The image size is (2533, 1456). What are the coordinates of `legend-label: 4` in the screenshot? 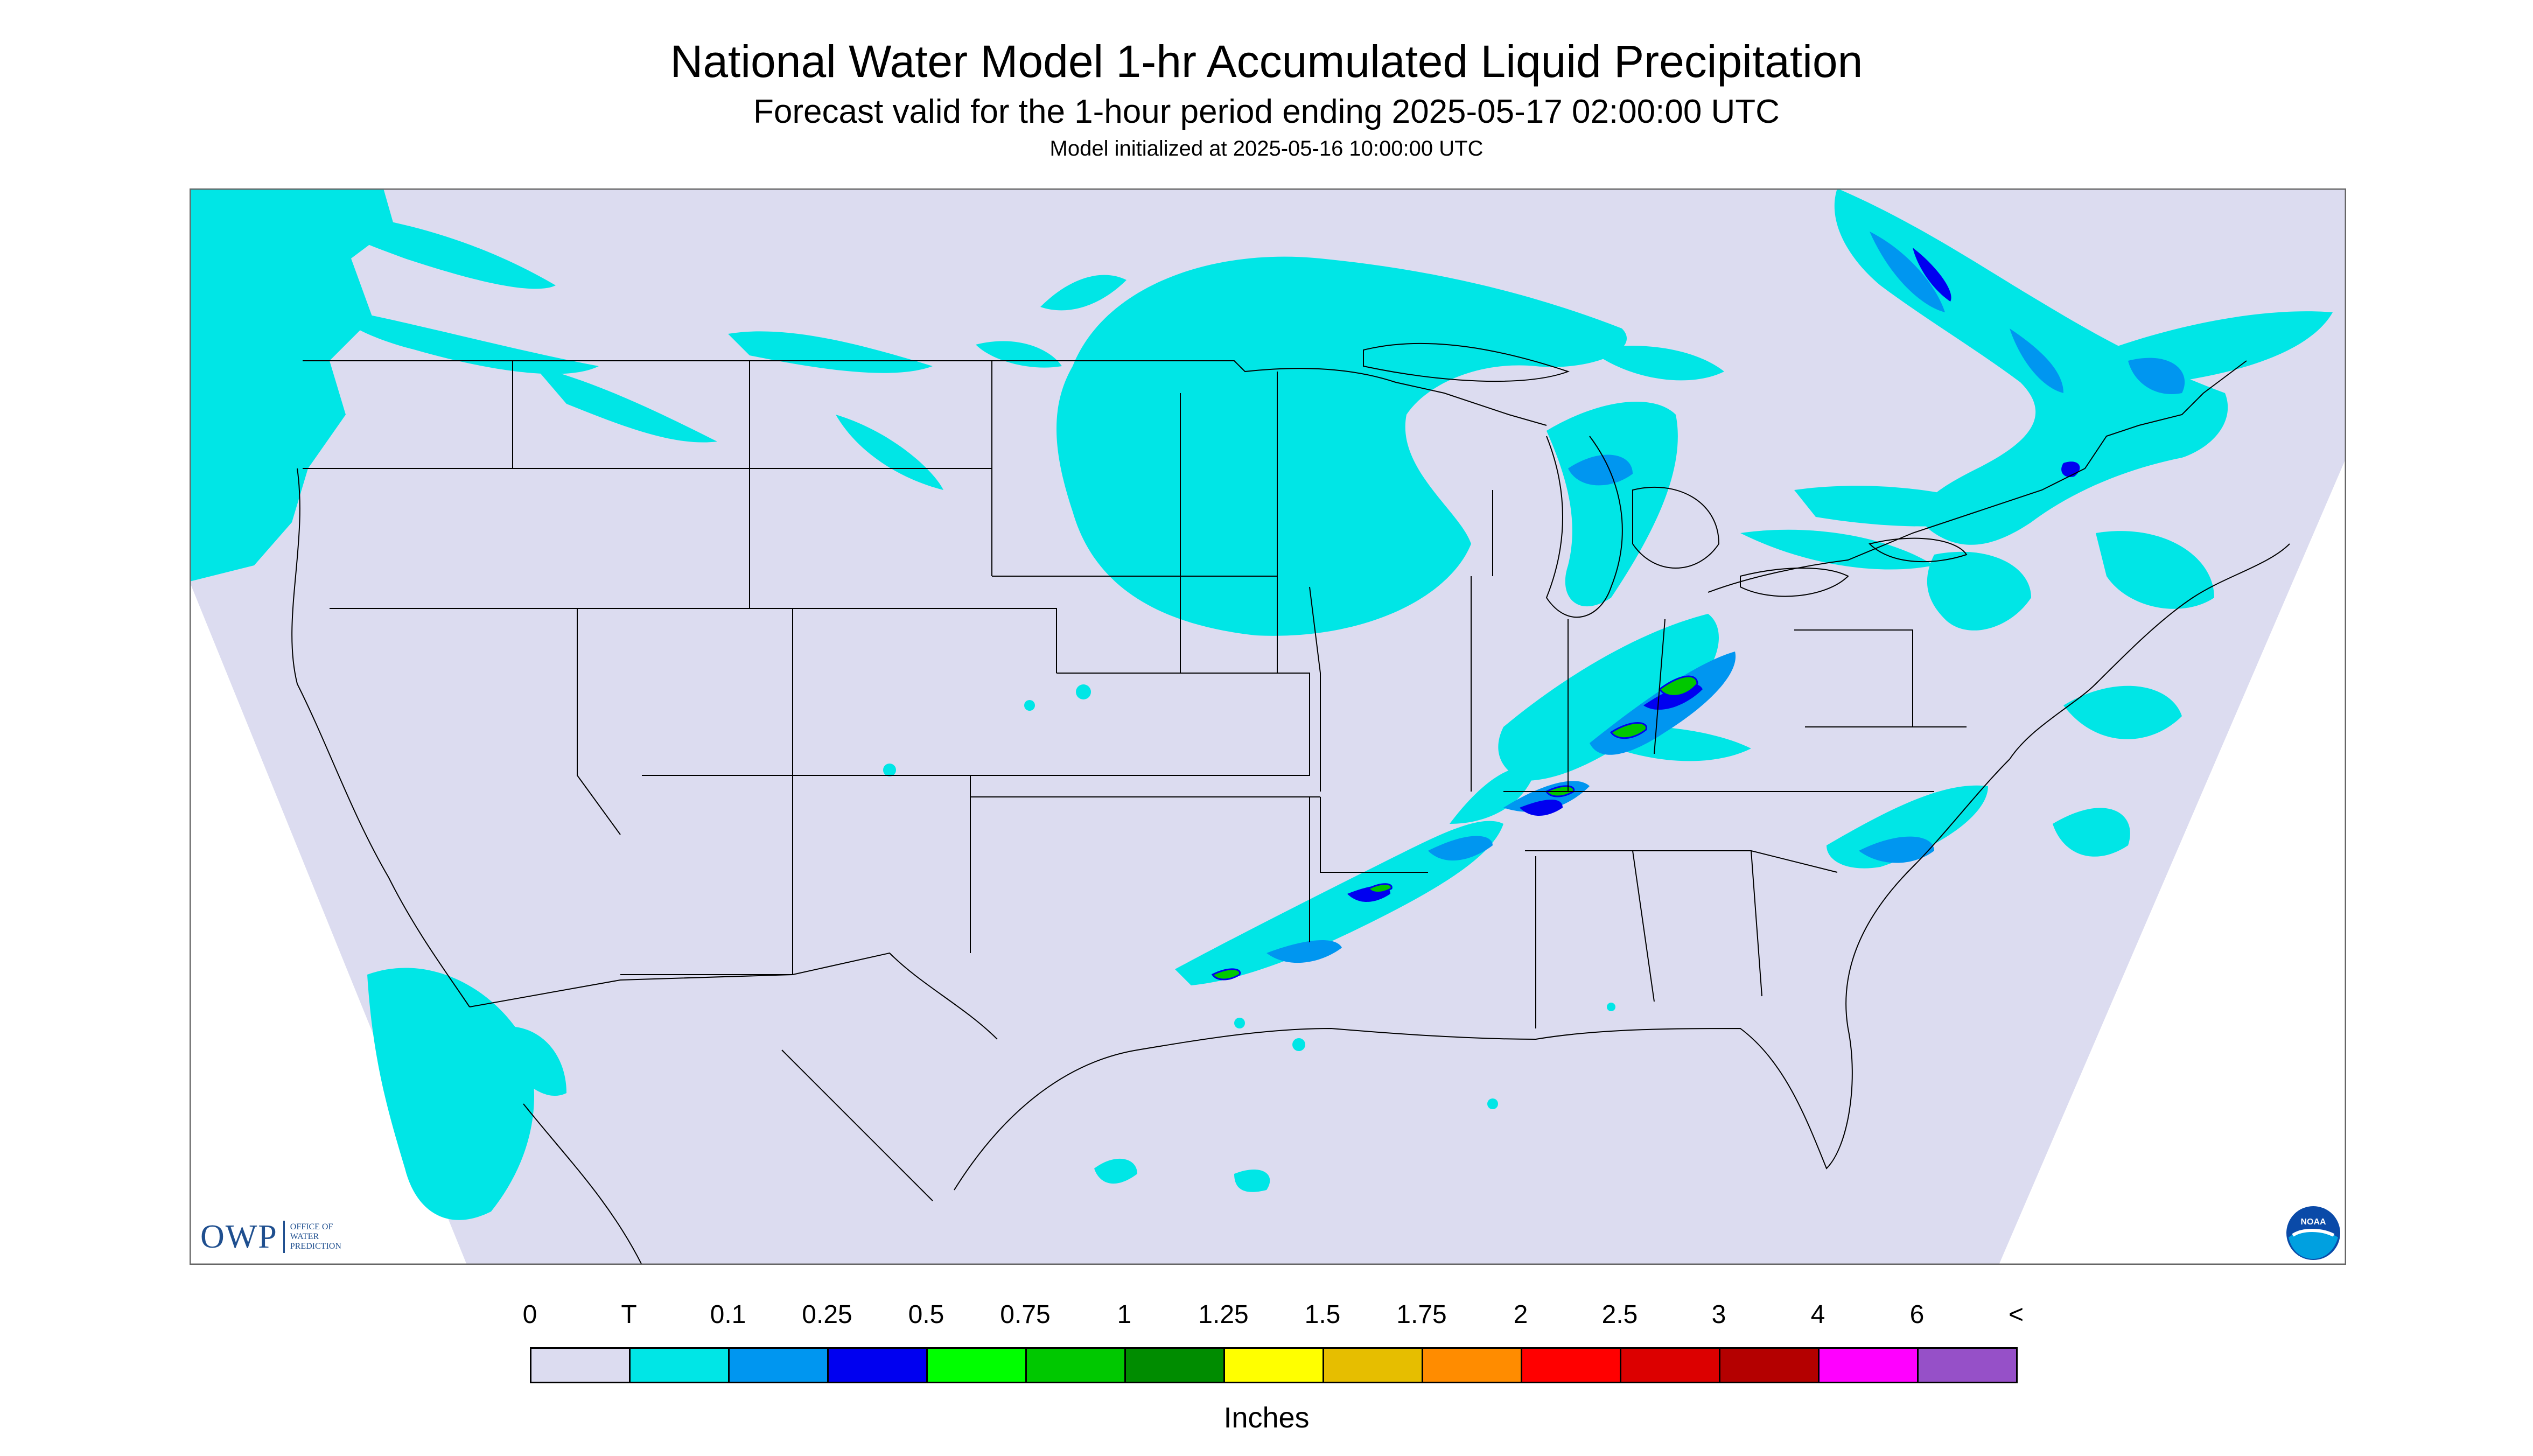 It's located at (1818, 1314).